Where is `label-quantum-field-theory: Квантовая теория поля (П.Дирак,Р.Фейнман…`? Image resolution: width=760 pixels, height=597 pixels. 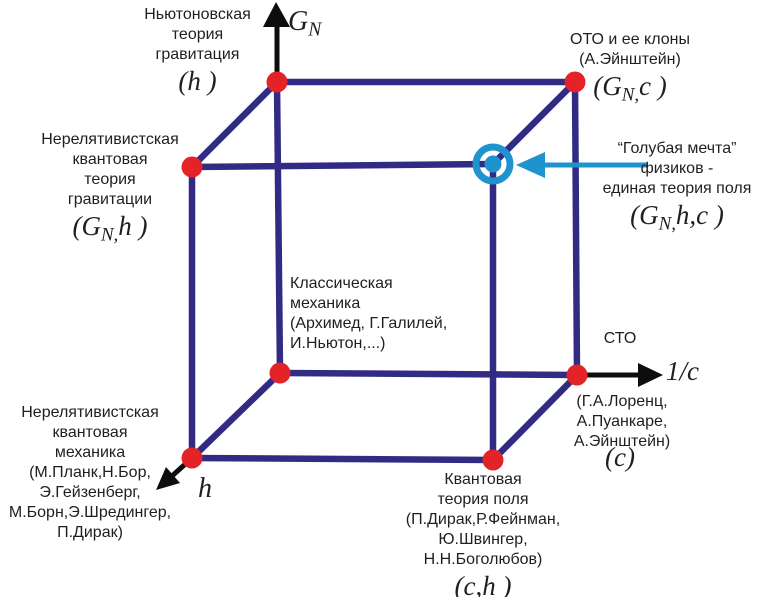
label-quantum-field-theory: Квантовая теория поля (П.Дирак,Р.Фейнман… is located at coordinates (483, 533).